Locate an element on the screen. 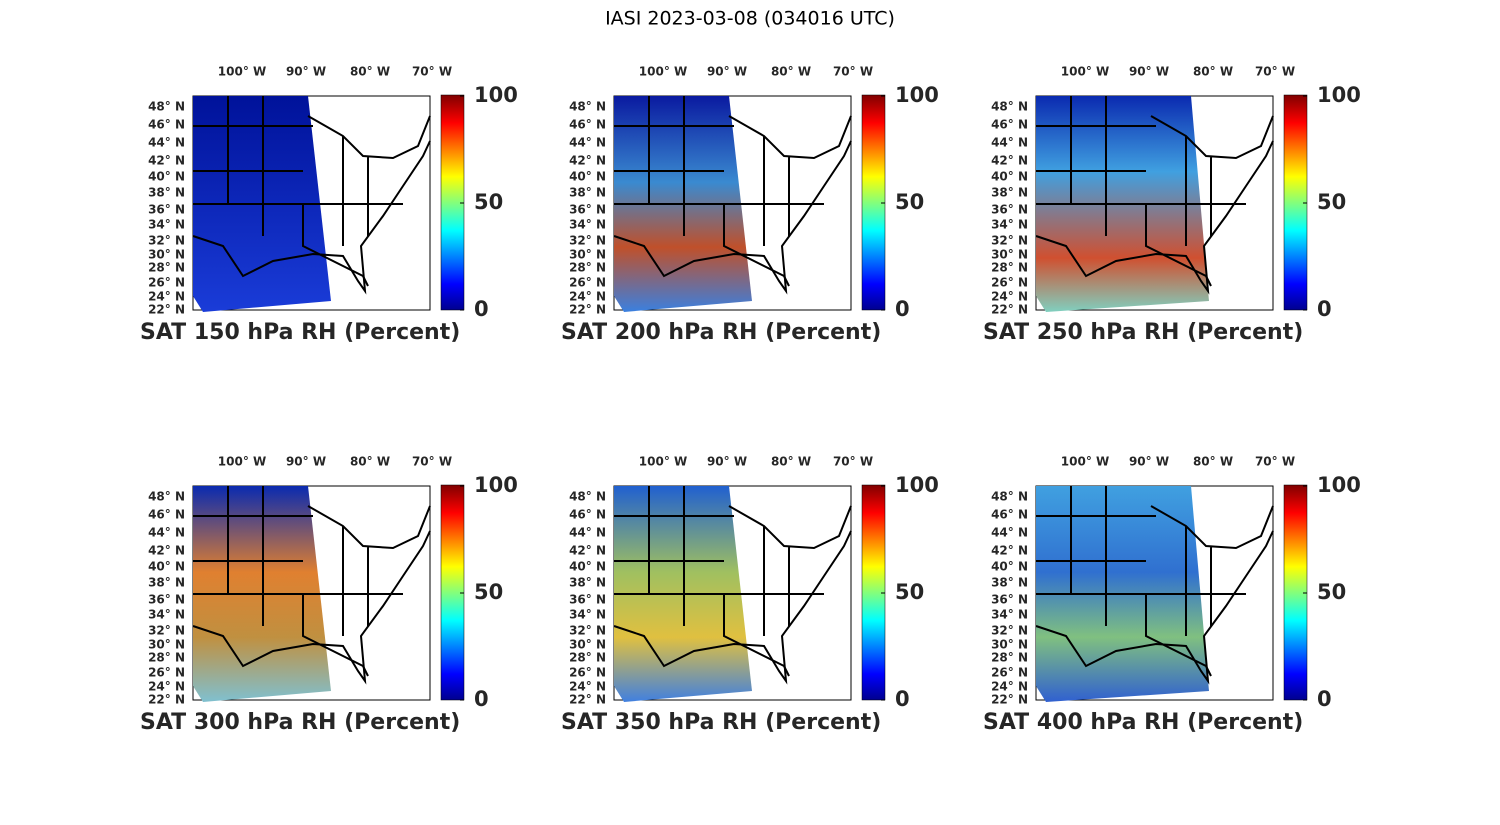  panel-title: SAT 350 hPa RH (Percent) is located at coordinates (721, 722).